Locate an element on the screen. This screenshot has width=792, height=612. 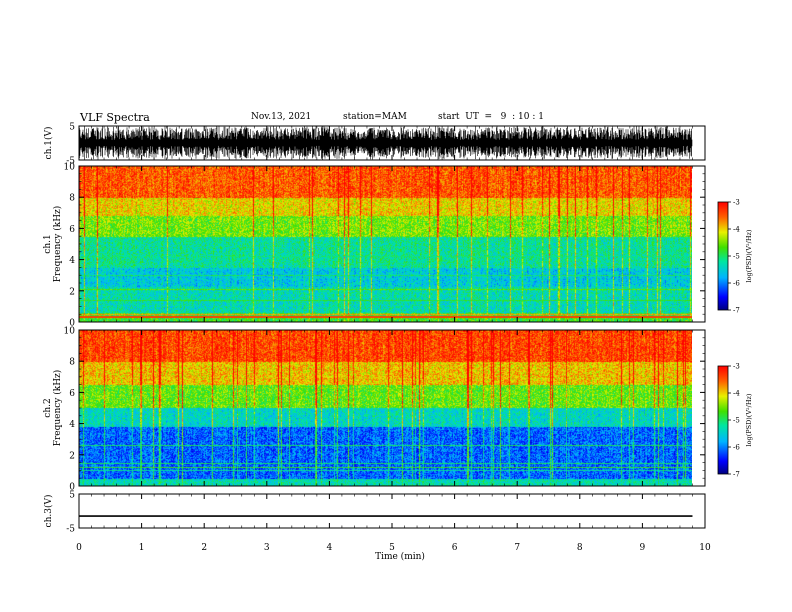
date-label: Nov.13, 2021 is located at coordinates (281, 117).